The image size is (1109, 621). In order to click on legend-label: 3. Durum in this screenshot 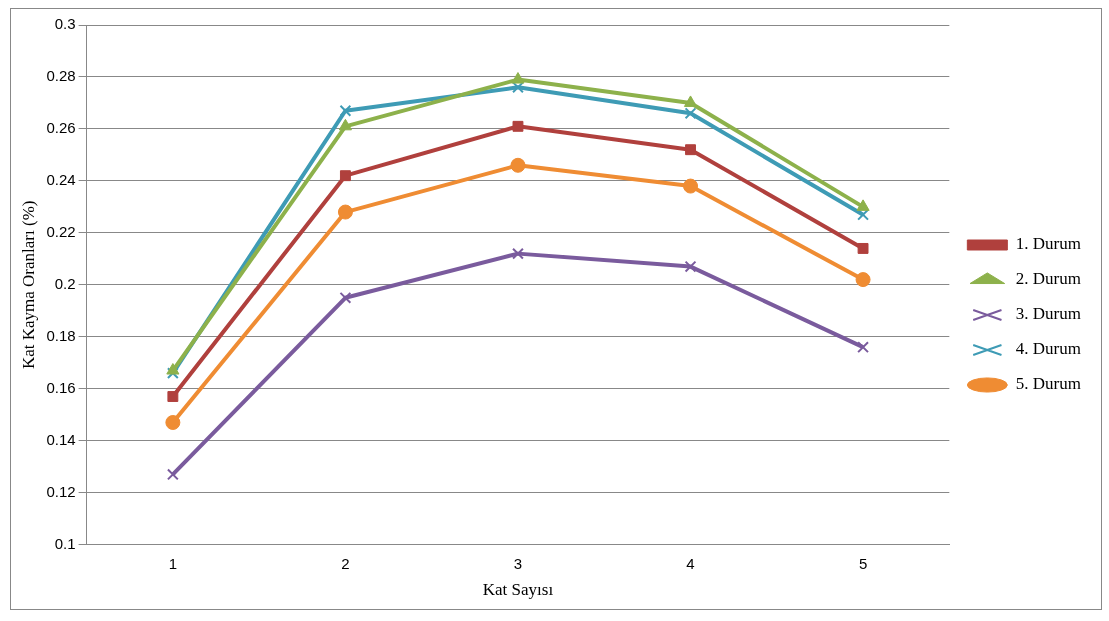, I will do `click(1048, 314)`.